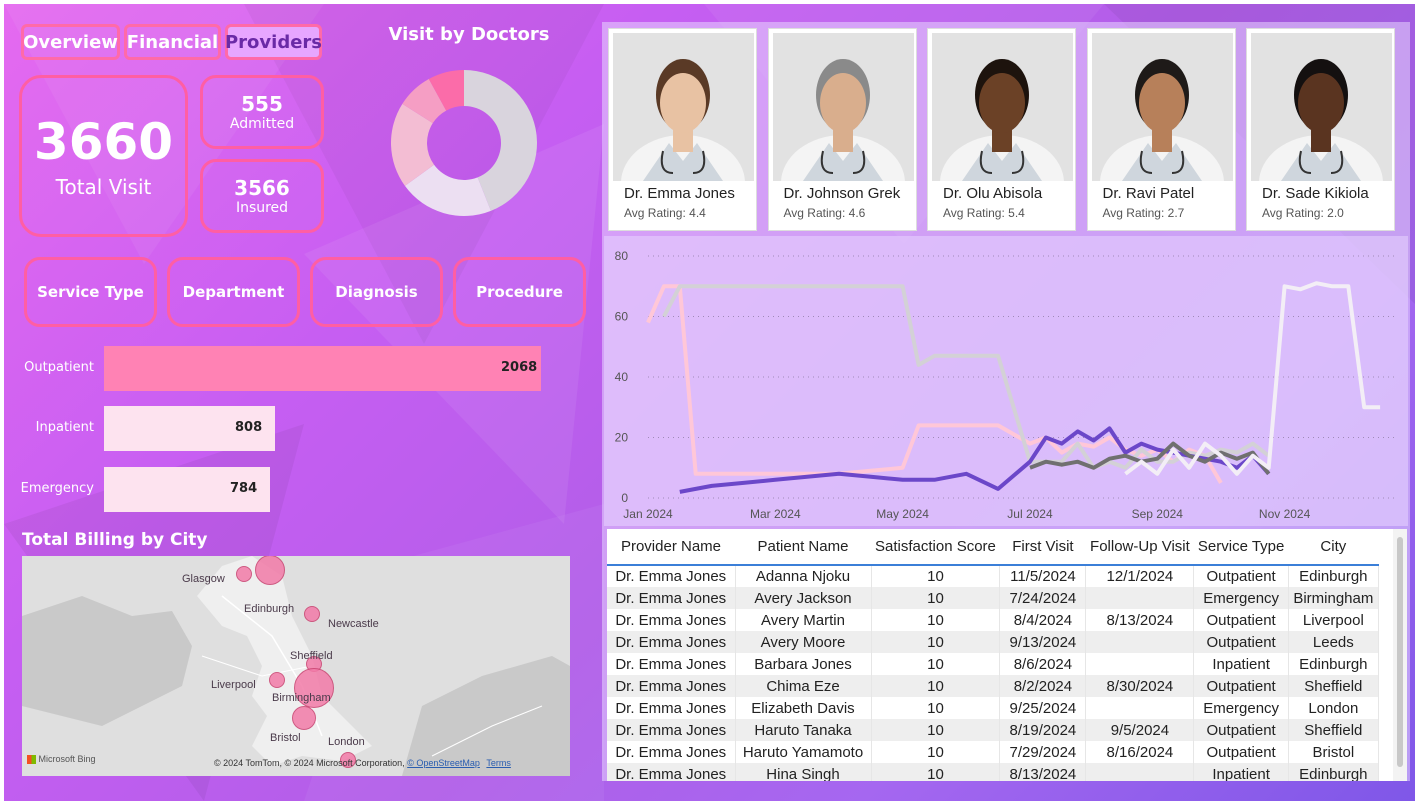  Describe the element at coordinates (1043, 752) in the screenshot. I see `table-cell: 7/29/2024` at that location.